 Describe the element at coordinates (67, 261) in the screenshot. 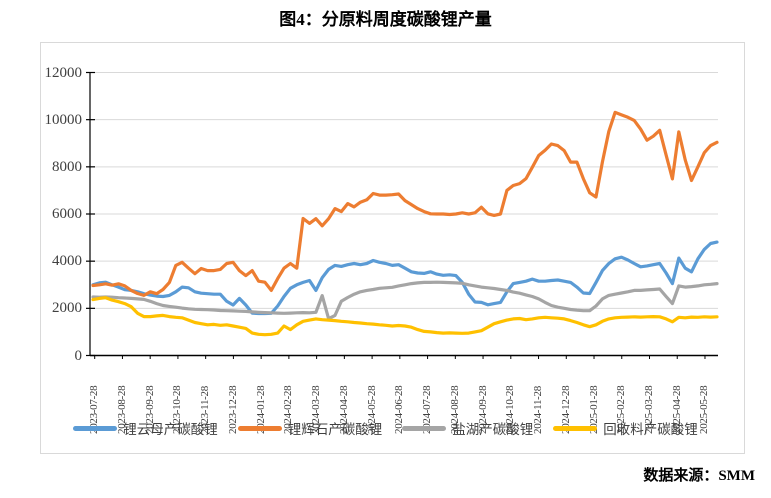

I see `y-axis-tick-label: 4000` at that location.